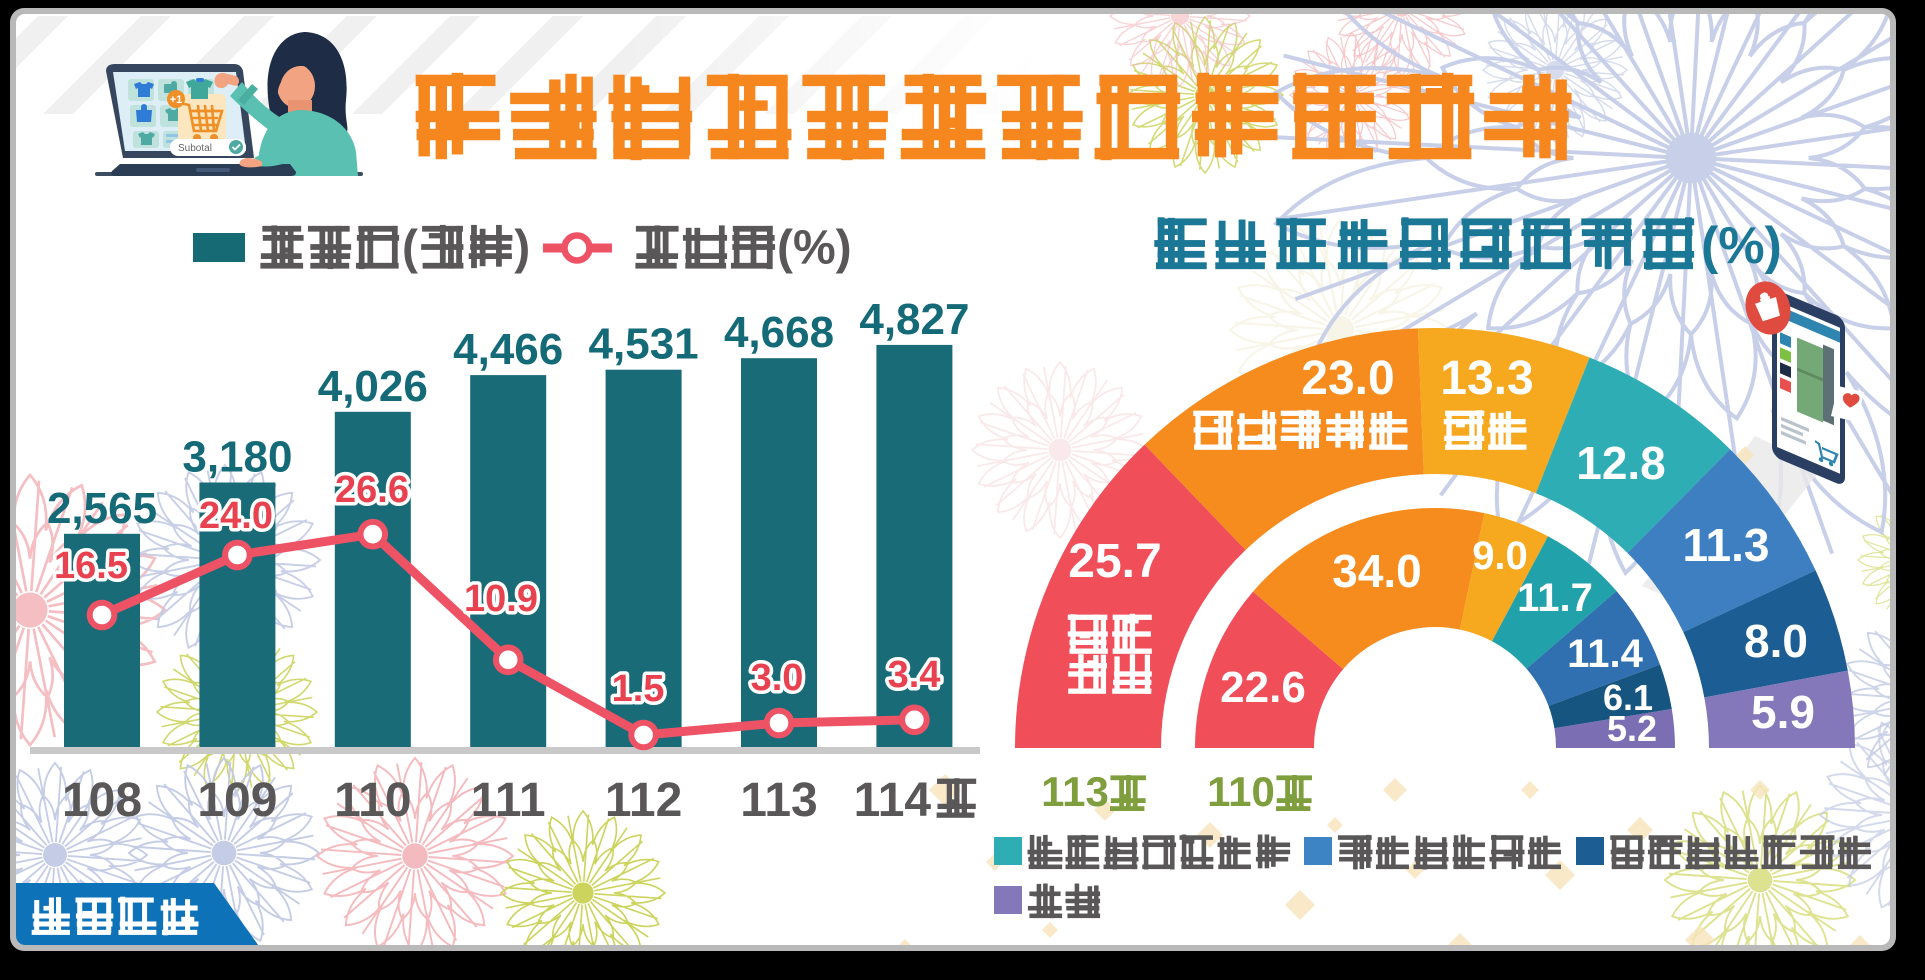  Describe the element at coordinates (91, 566) in the screenshot. I see `svg-text: 16.5` at that location.